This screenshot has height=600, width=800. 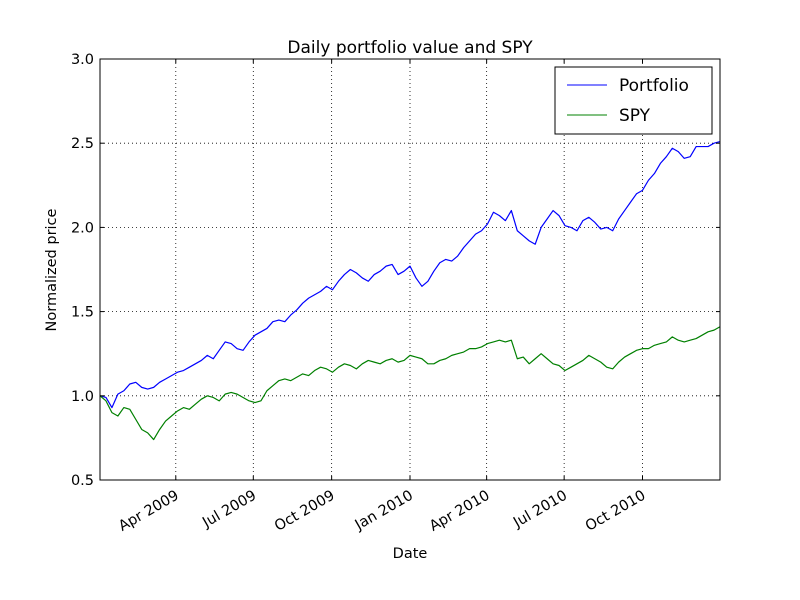 What do you see at coordinates (410, 48) in the screenshot?
I see `chart-title: Daily portfolio value and SPY` at bounding box center [410, 48].